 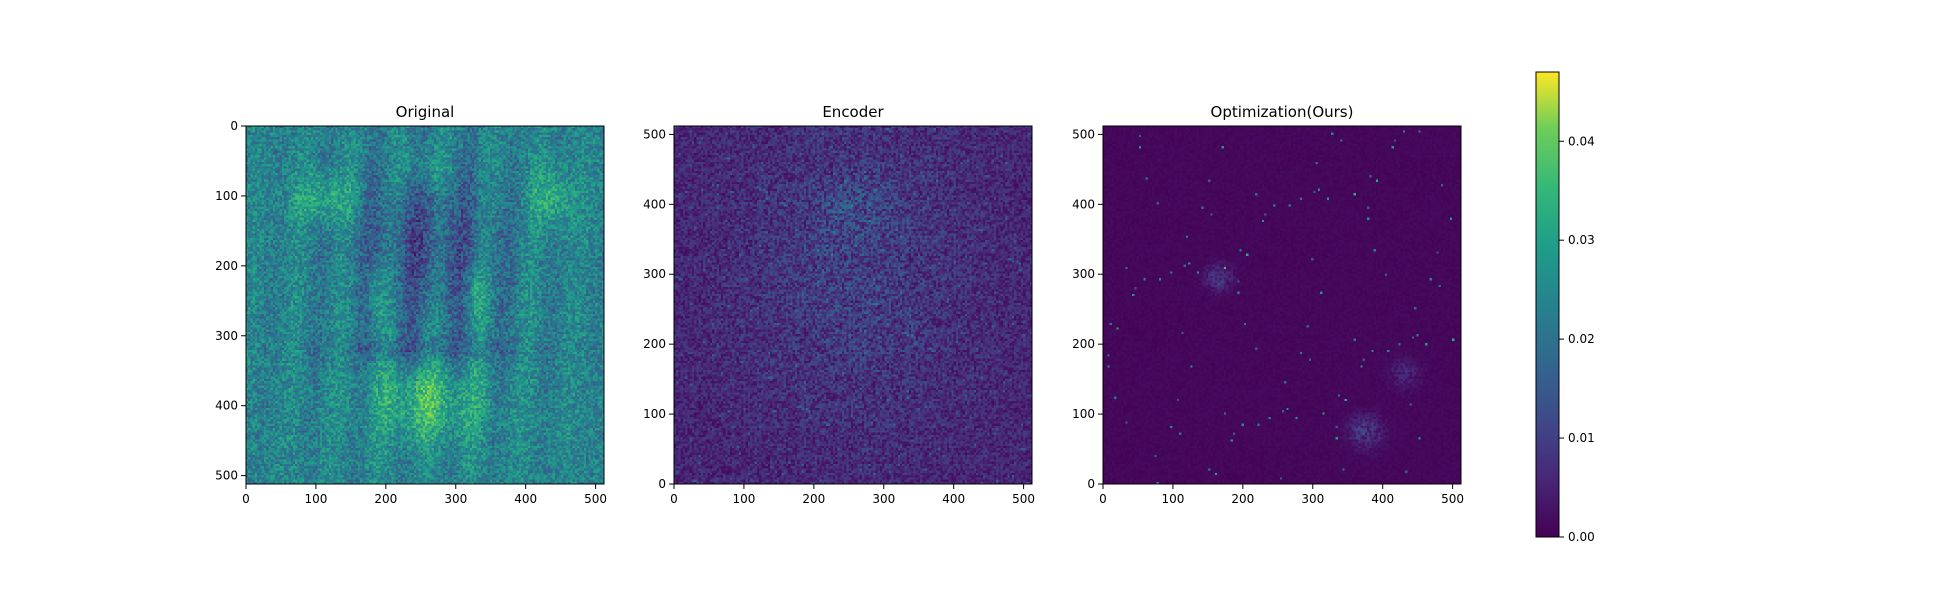 What do you see at coordinates (425, 112) in the screenshot?
I see `panel-title: Original` at bounding box center [425, 112].